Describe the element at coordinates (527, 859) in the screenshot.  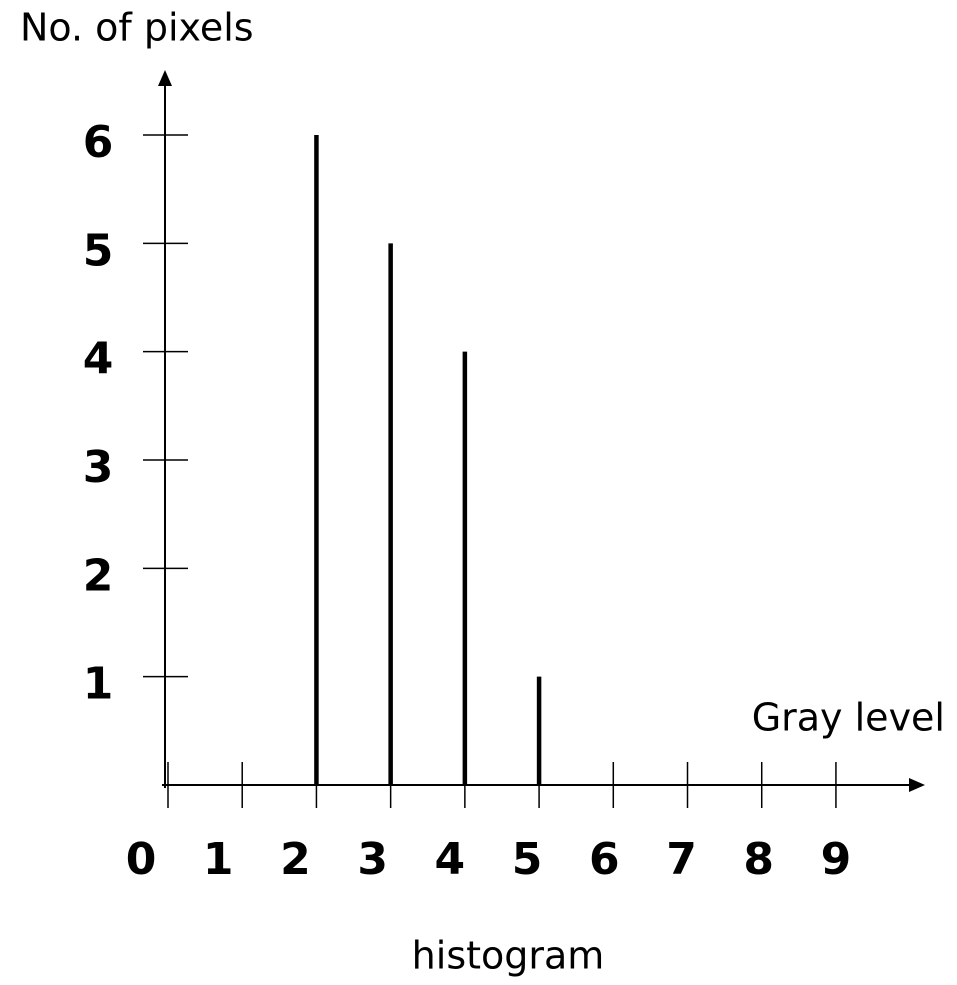
I see `x-tick-label: 5` at that location.